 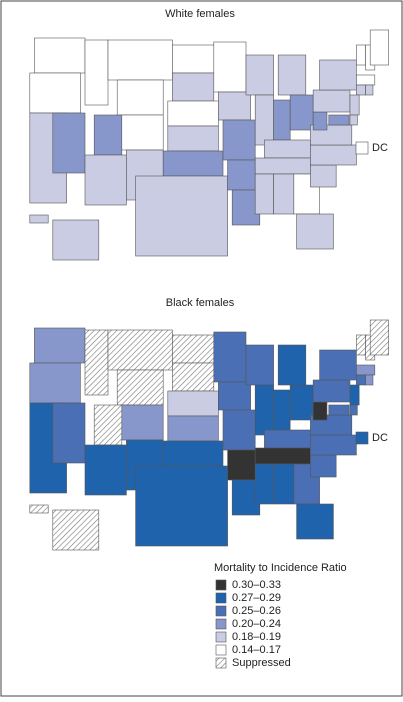 I want to click on legend-label: 0.25–0.26, so click(x=256, y=611).